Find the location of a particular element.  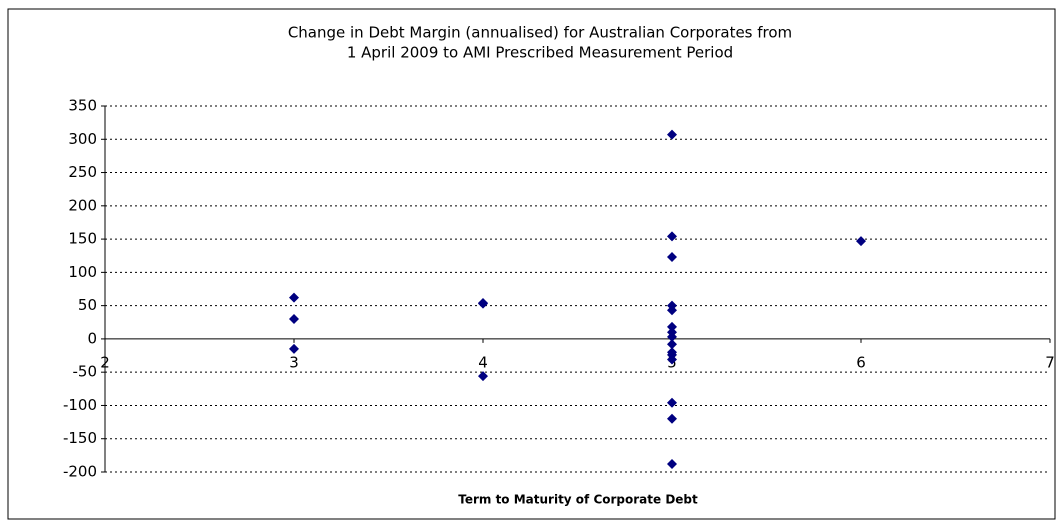

y-tick-label: -150 is located at coordinates (80, 438).